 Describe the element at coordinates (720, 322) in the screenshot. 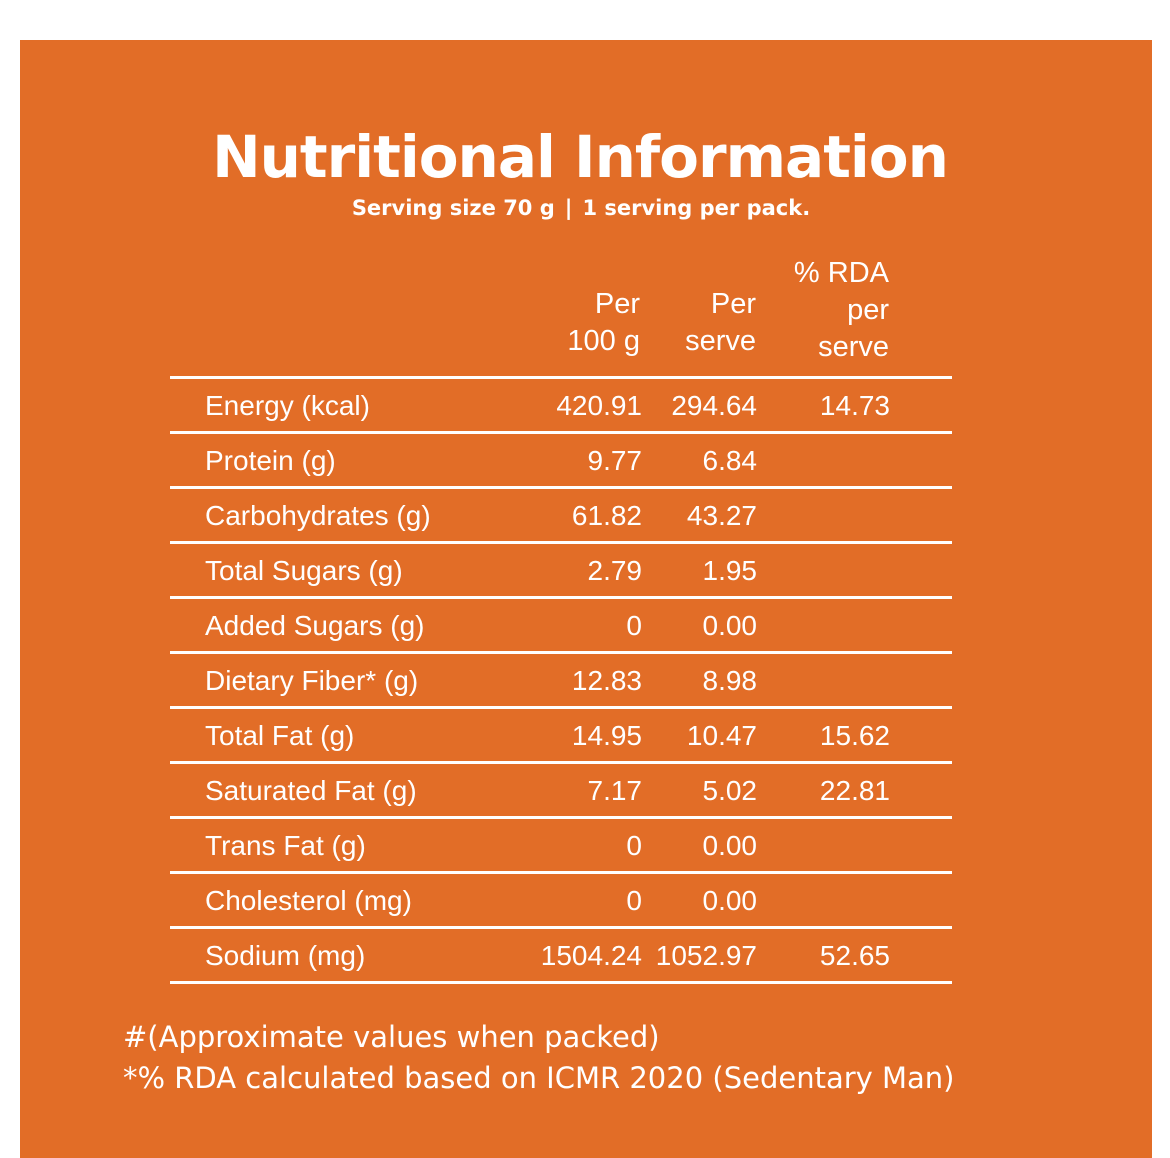

I see `column-header-per-serve: Per serve` at that location.